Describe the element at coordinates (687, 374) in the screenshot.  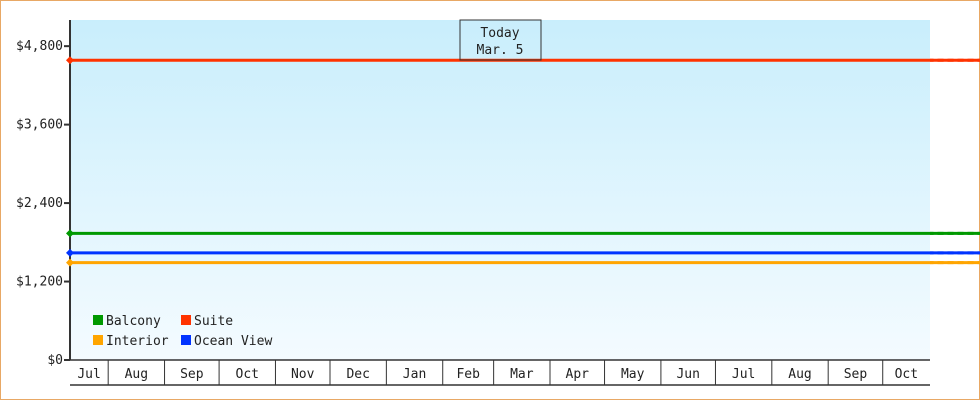
I see `month-label: Jun` at that location.